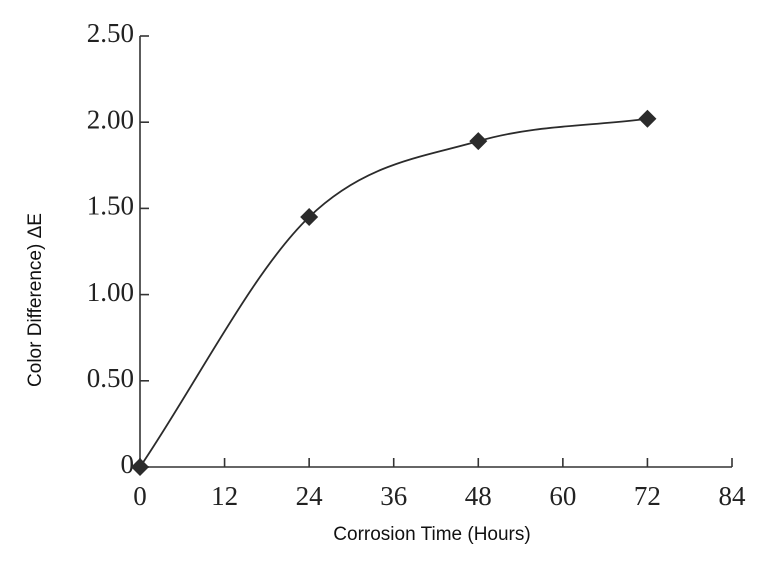 Image resolution: width=768 pixels, height=565 pixels. Describe the element at coordinates (310, 496) in the screenshot. I see `x-tick-label: 24` at that location.